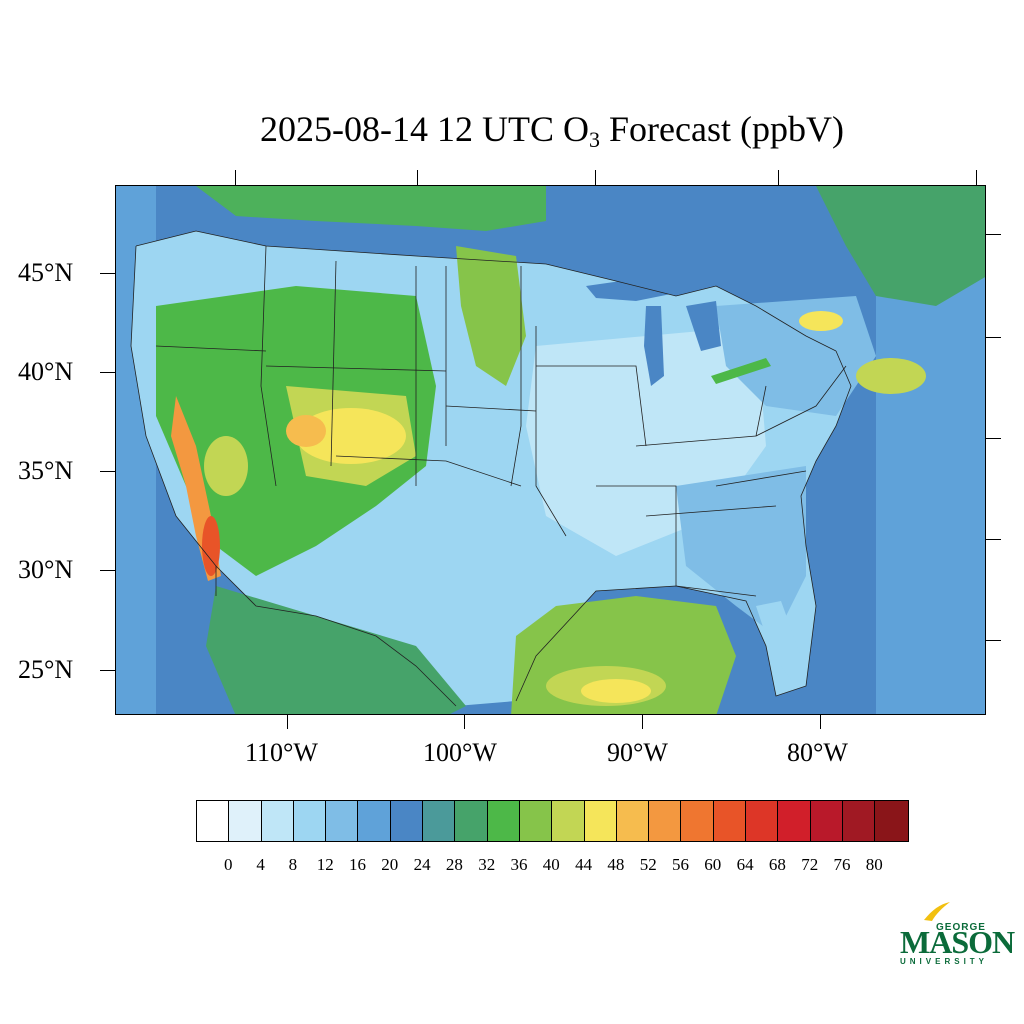 This screenshot has width=1024, height=1024. Describe the element at coordinates (713, 864) in the screenshot. I see `colorbar-label: 60` at that location.